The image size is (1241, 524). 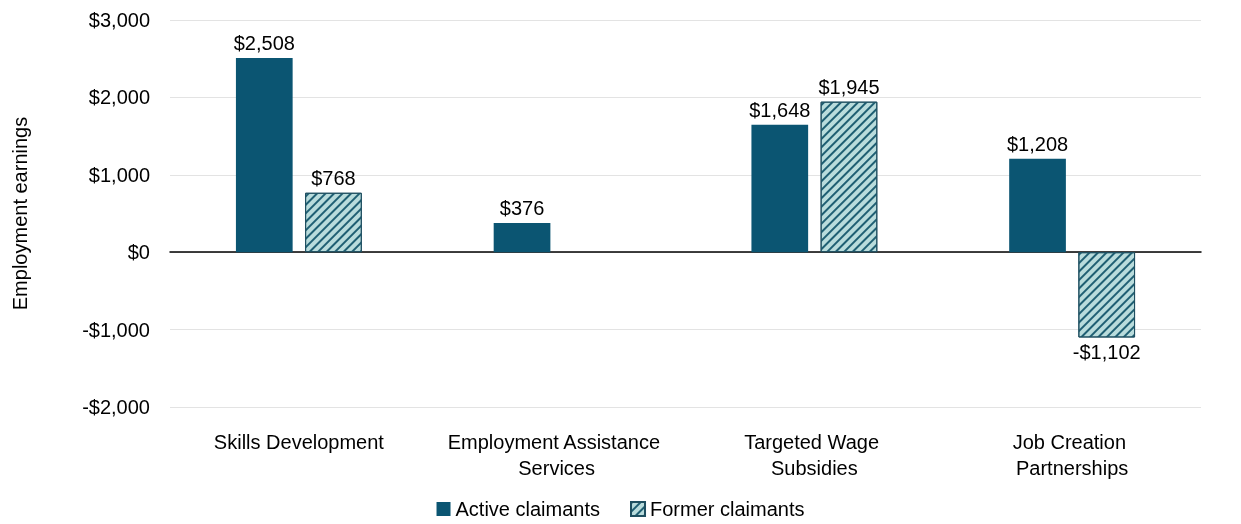 What do you see at coordinates (116, 329) in the screenshot?
I see `y-tick-label: -$1,000` at bounding box center [116, 329].